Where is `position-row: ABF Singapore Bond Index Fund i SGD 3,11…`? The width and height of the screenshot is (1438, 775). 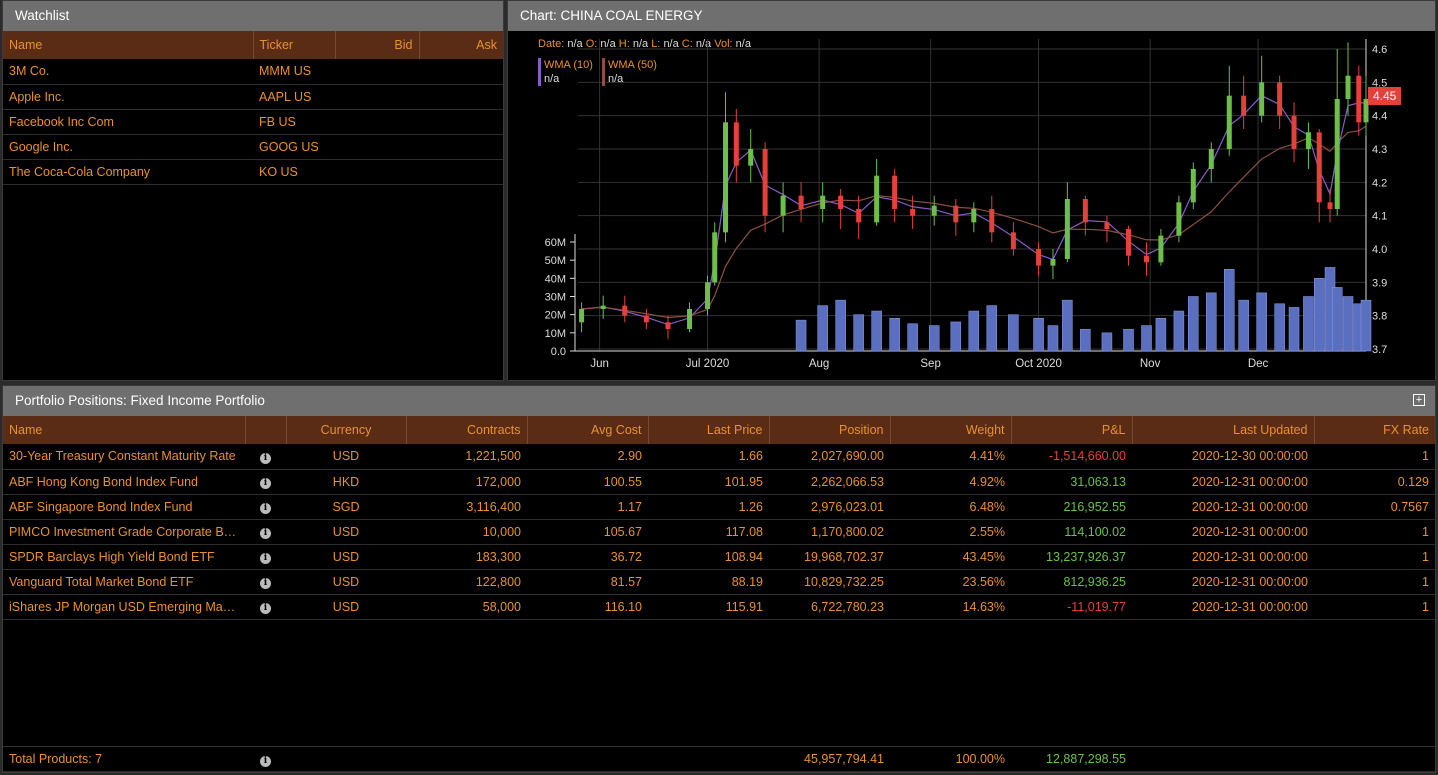 position-row: ABF Singapore Bond Index Fund i SGD 3,11… is located at coordinates (719, 507).